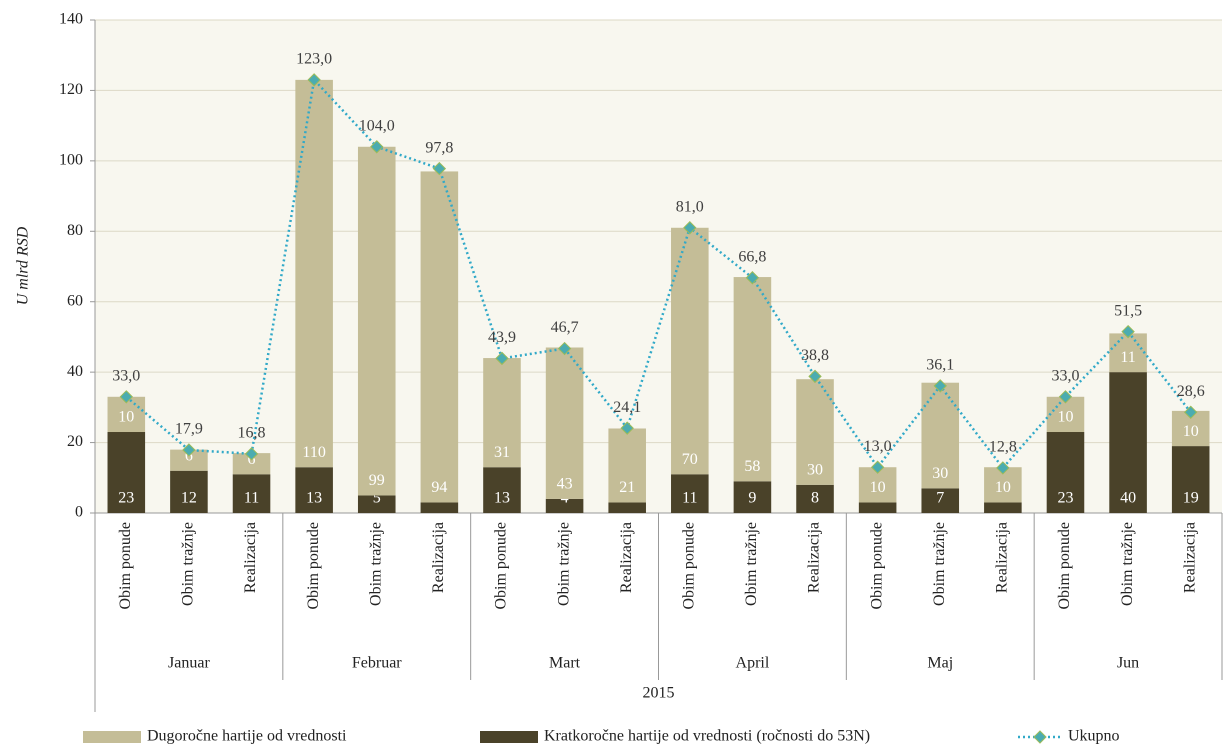  Describe the element at coordinates (815, 498) in the screenshot. I see `bar-value-label: 8` at that location.